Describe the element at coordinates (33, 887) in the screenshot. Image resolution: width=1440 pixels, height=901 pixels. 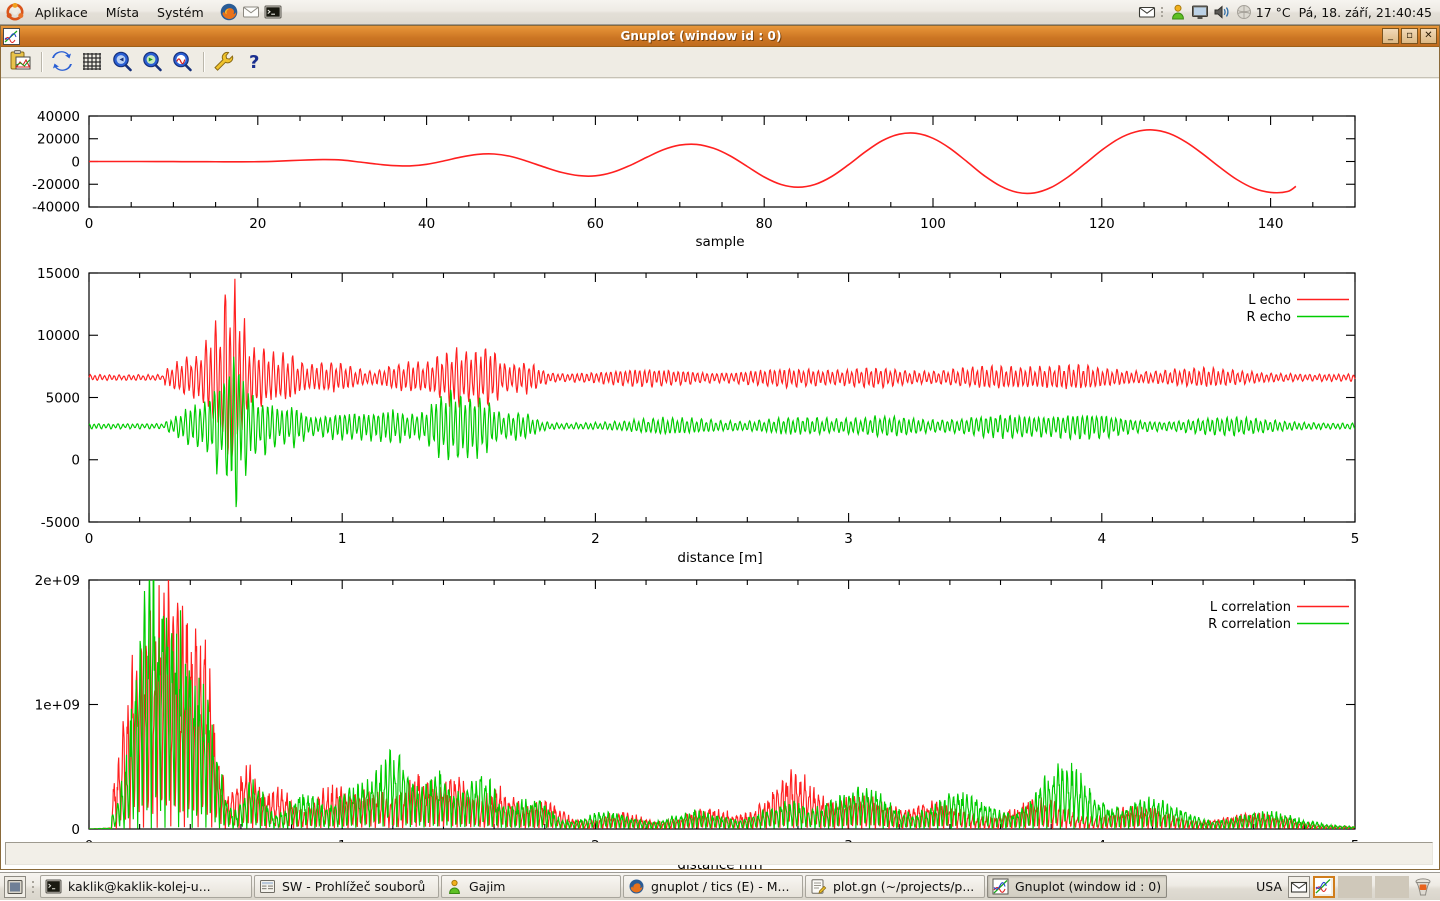
I see `taskbar-grip` at that location.